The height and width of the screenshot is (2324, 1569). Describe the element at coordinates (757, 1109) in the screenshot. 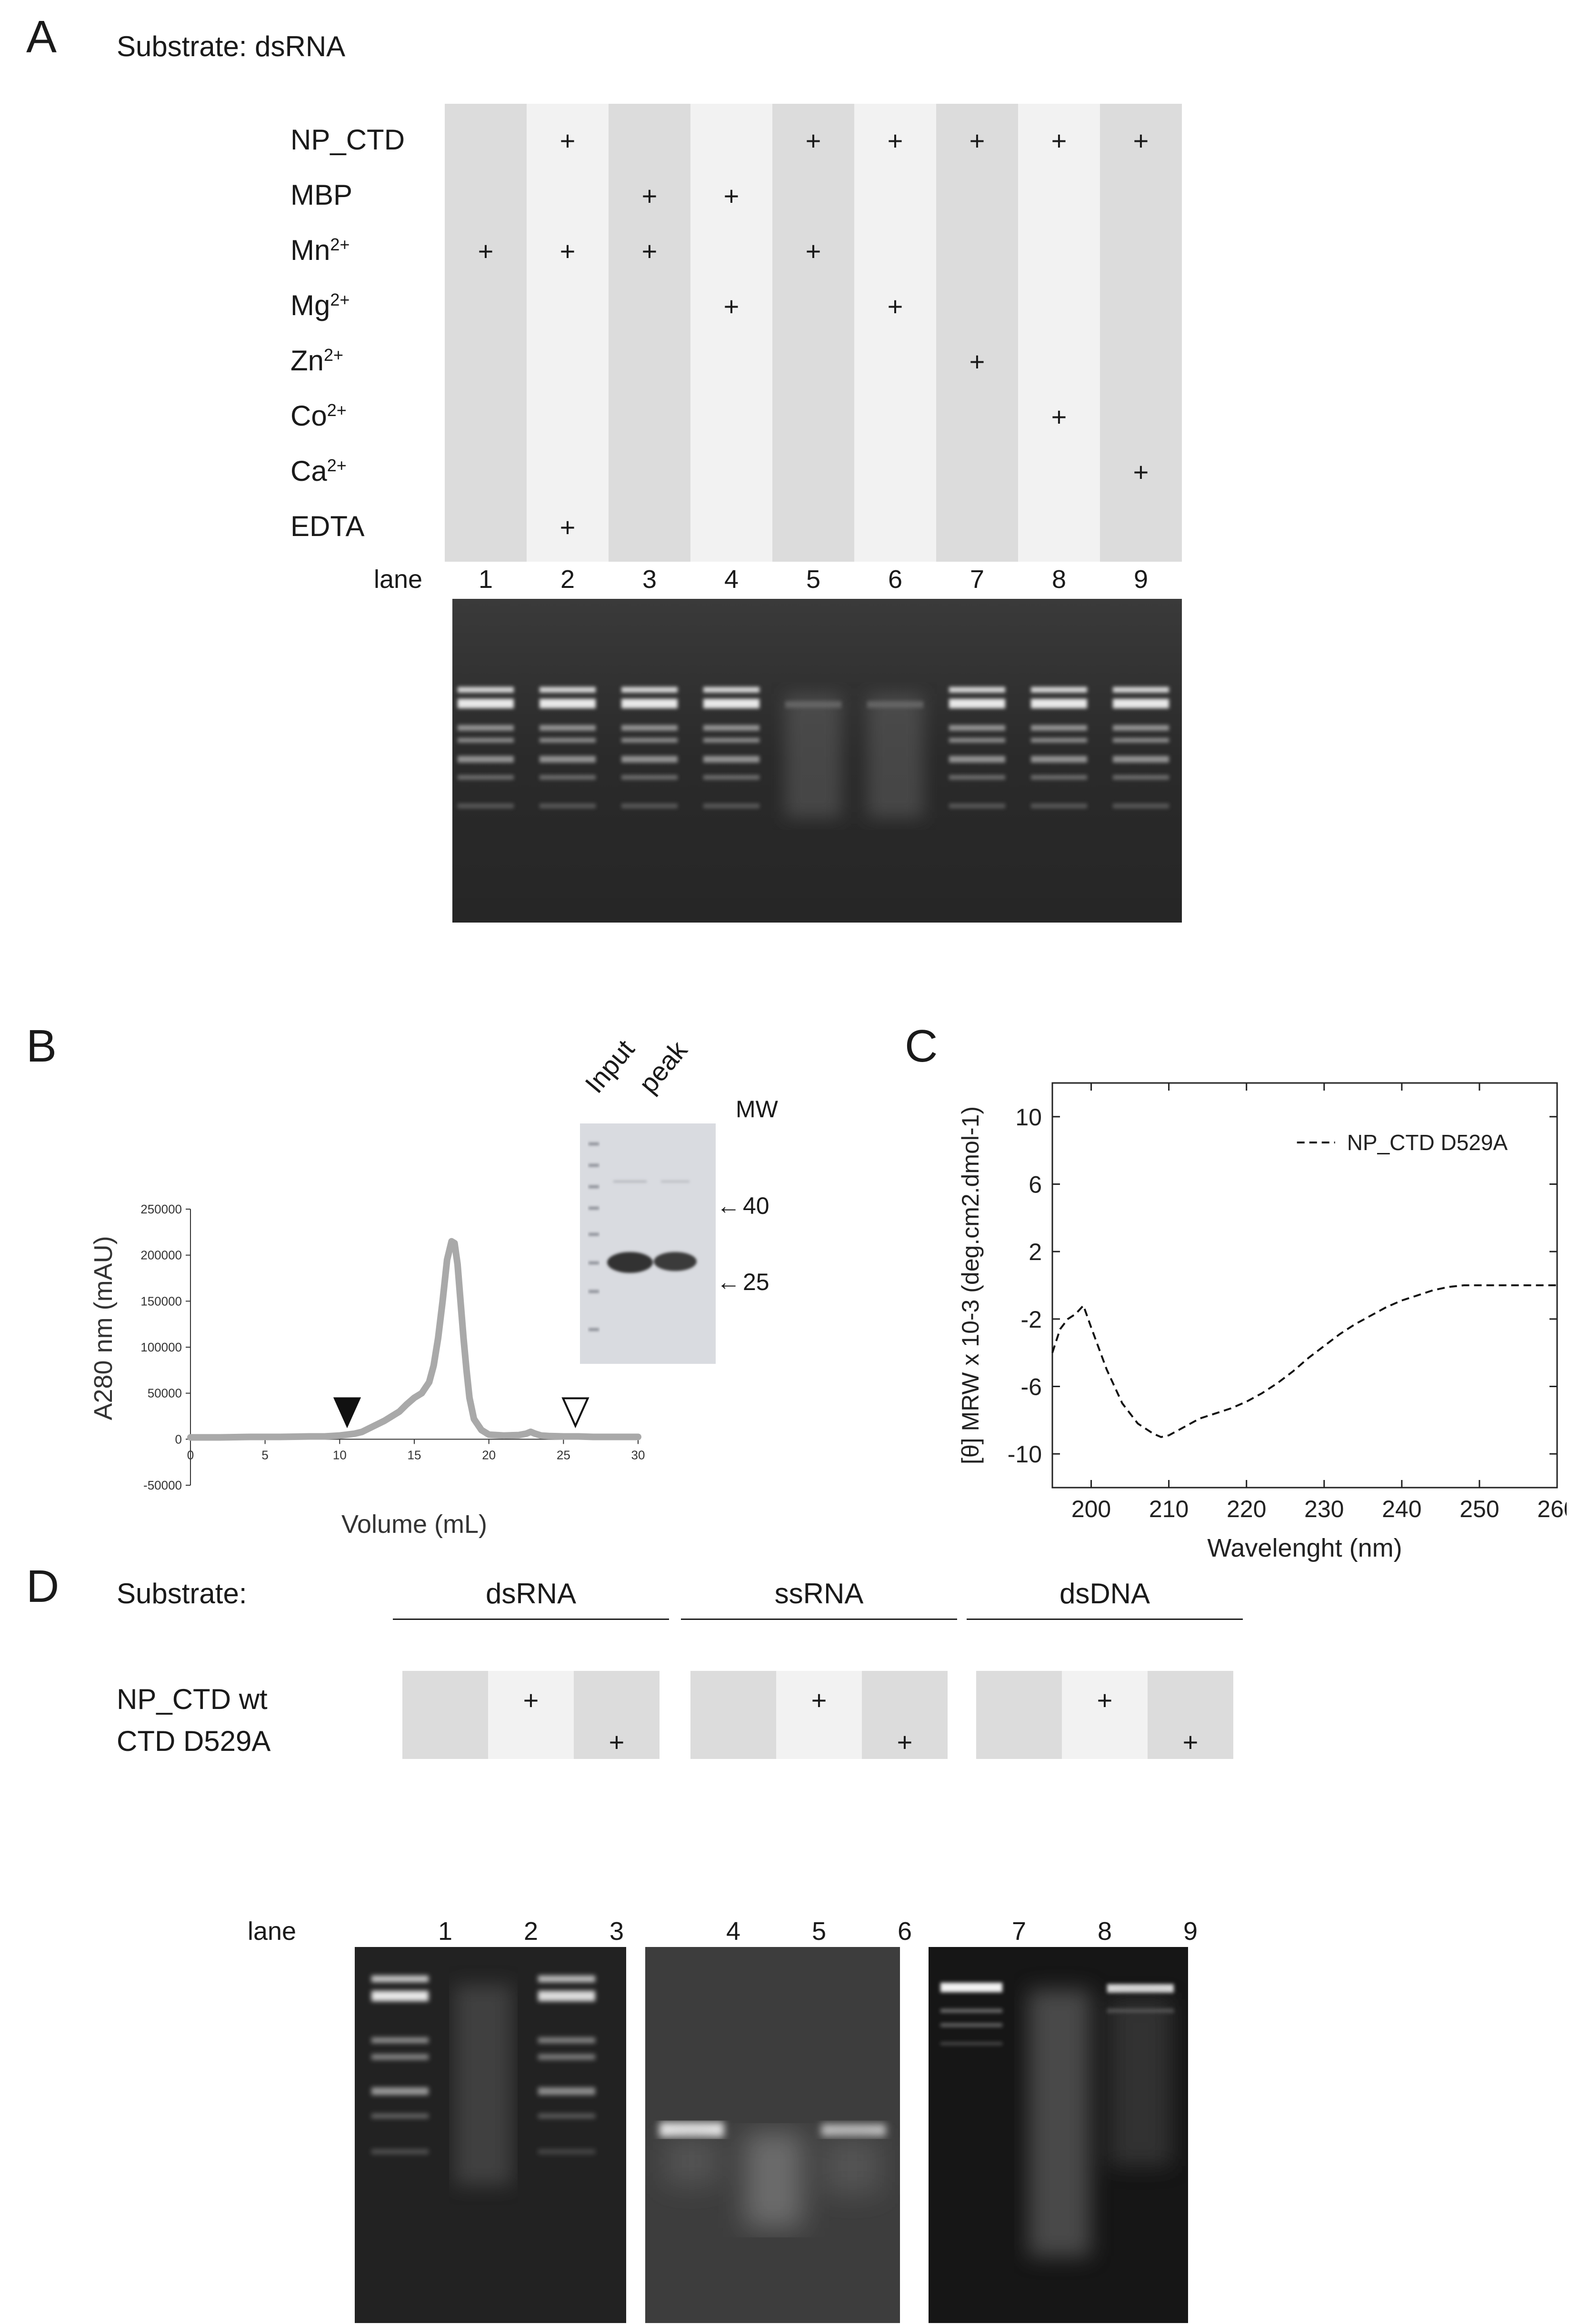

I see `panel-b-gel-mw-label: MW` at that location.